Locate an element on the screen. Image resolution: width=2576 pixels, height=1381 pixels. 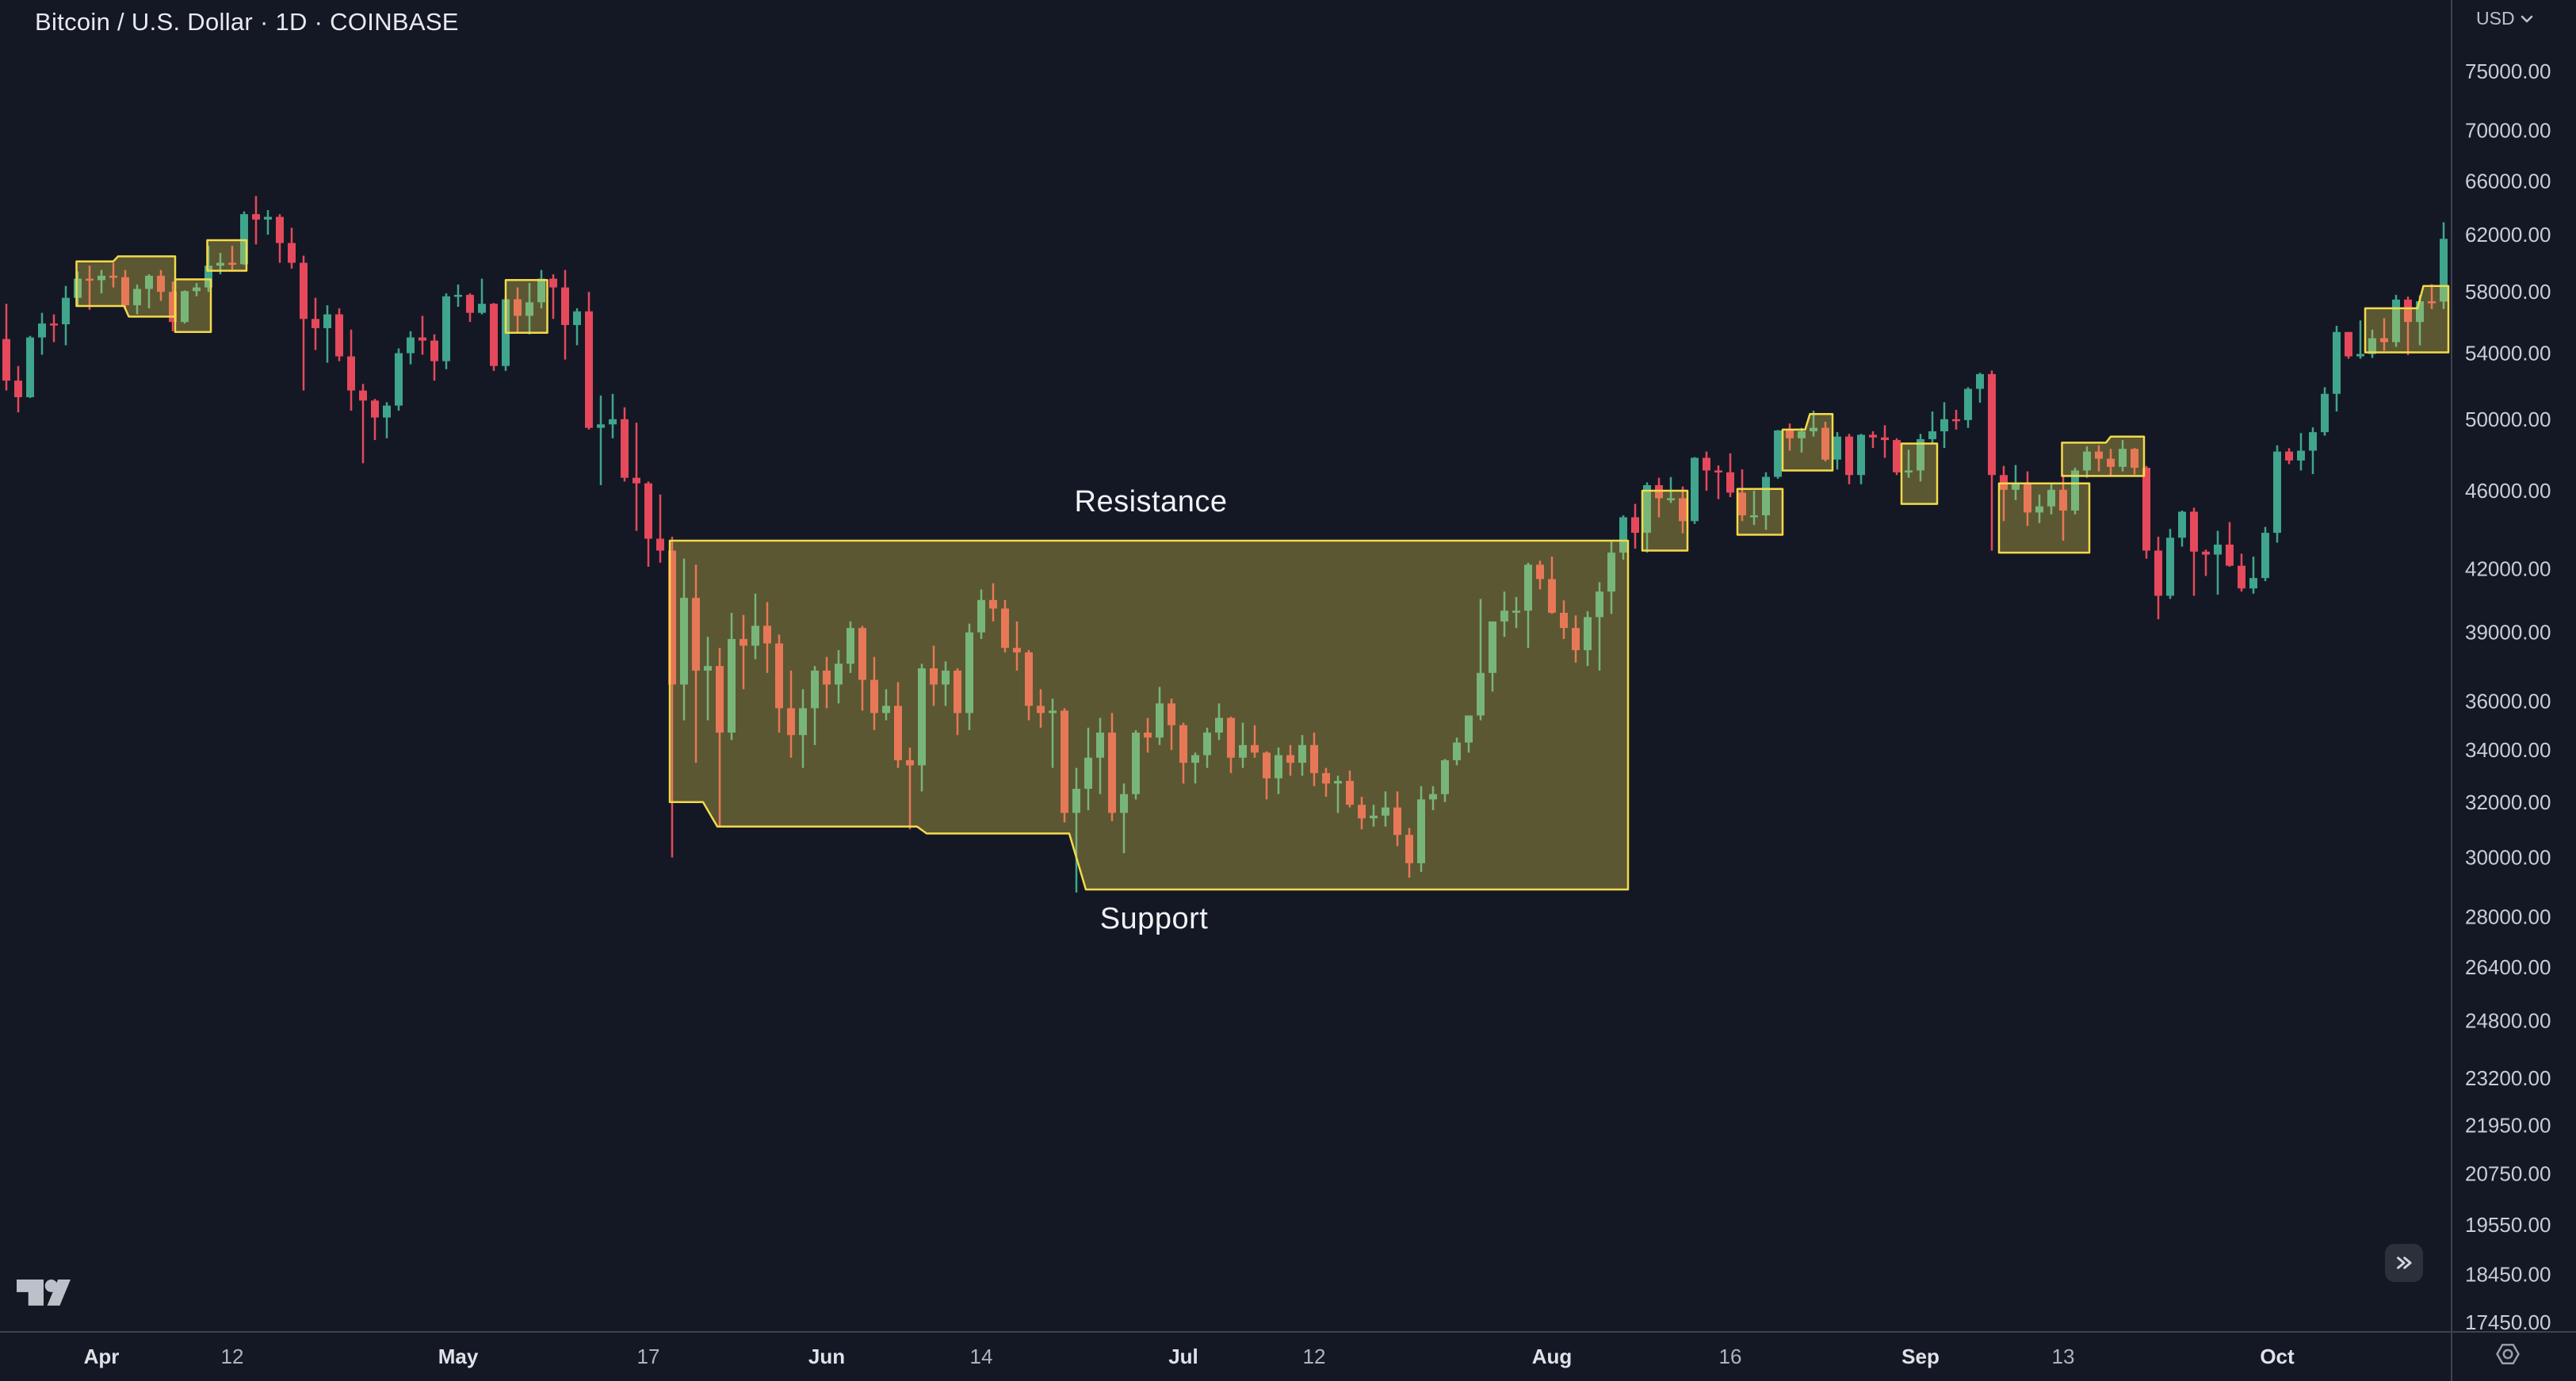
axis-settings-button is located at coordinates (2508, 1356).